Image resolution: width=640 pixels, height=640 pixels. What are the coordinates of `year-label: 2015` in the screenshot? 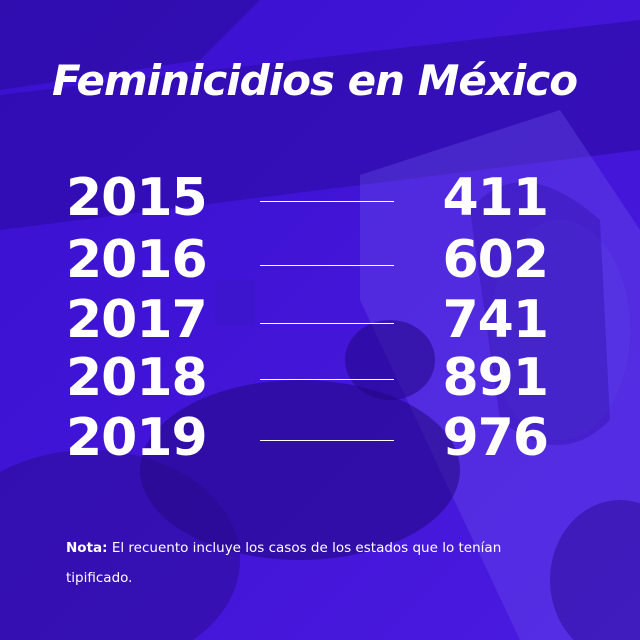 It's located at (137, 198).